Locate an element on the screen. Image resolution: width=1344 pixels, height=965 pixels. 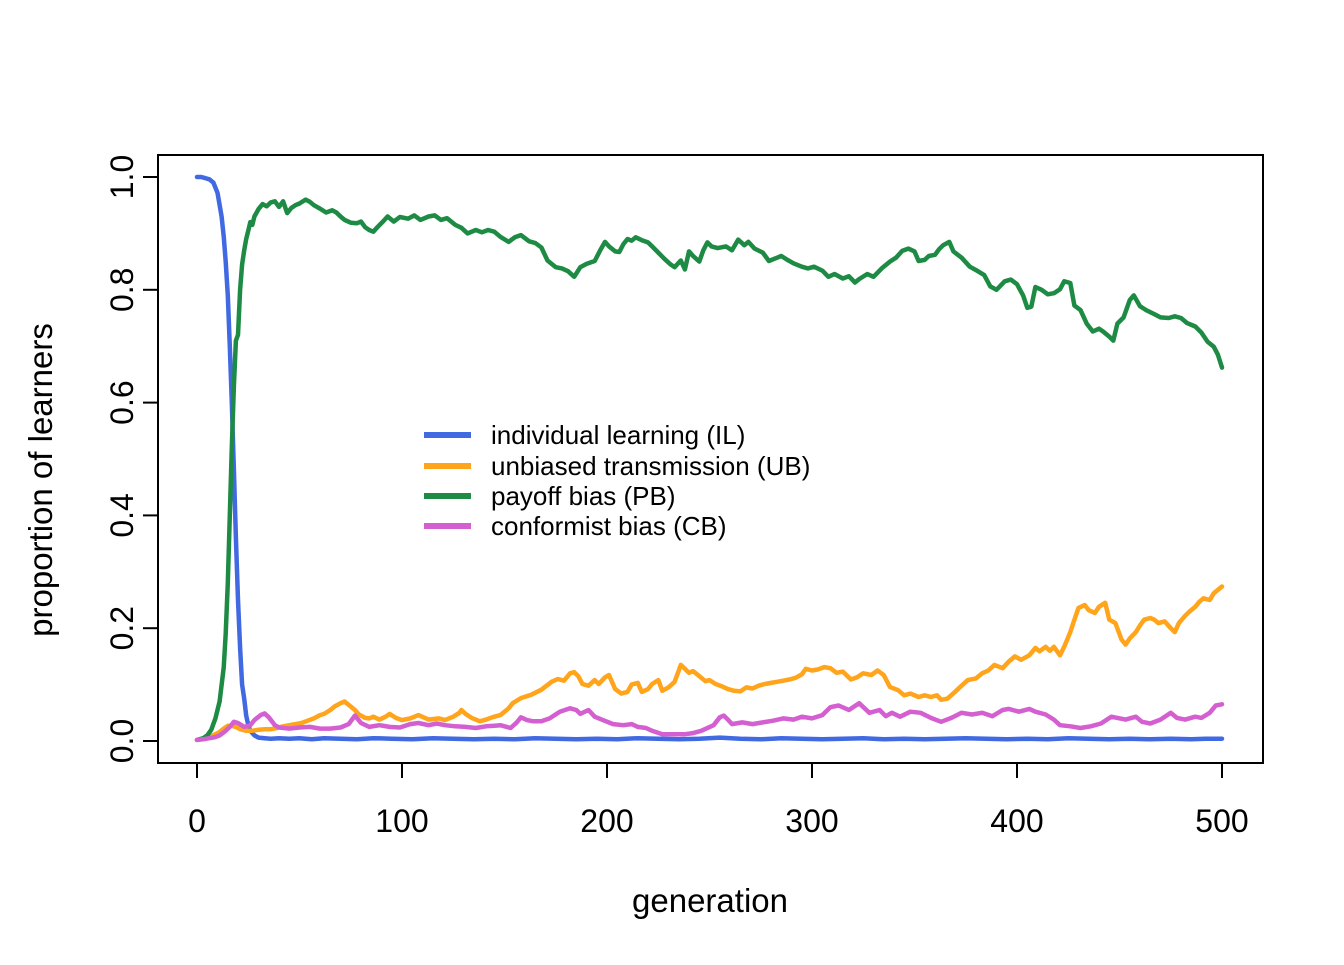
x-tick-label: 100 is located at coordinates (401, 821).